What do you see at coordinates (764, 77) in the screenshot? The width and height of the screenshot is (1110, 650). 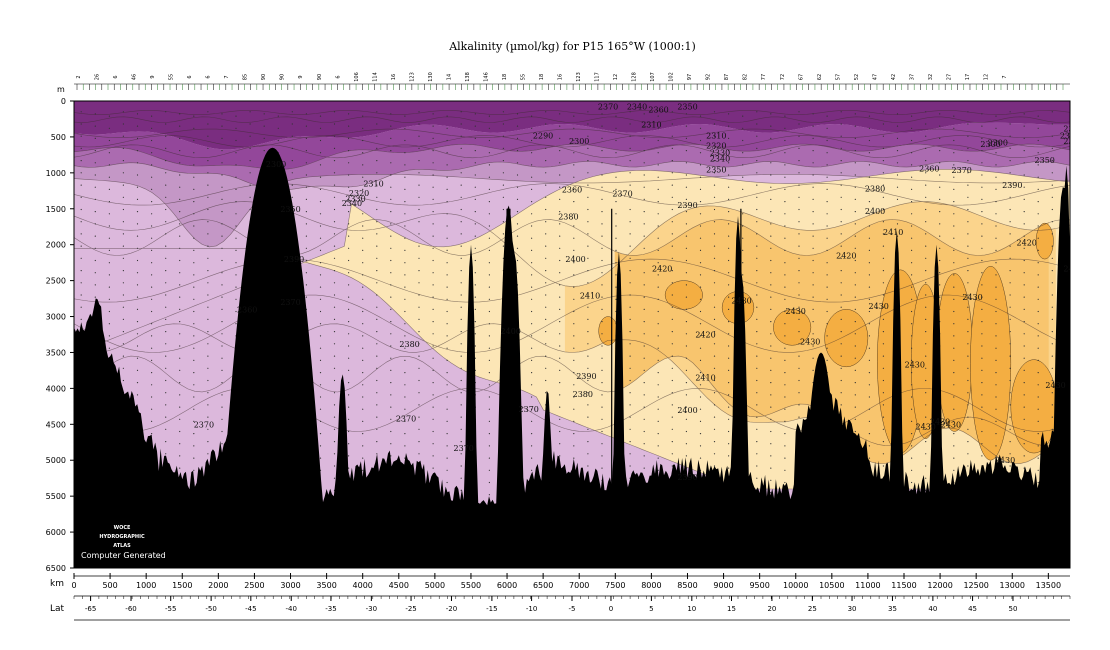 I see `station-label: 77` at bounding box center [764, 77].